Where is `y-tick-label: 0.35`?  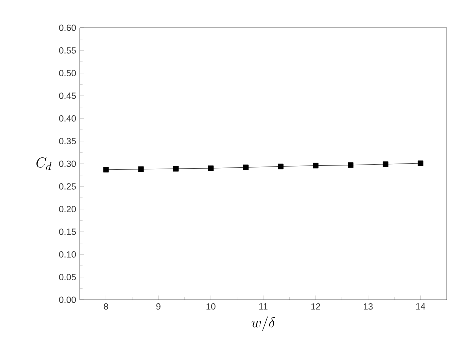
y-tick-label: 0.35 is located at coordinates (67, 141).